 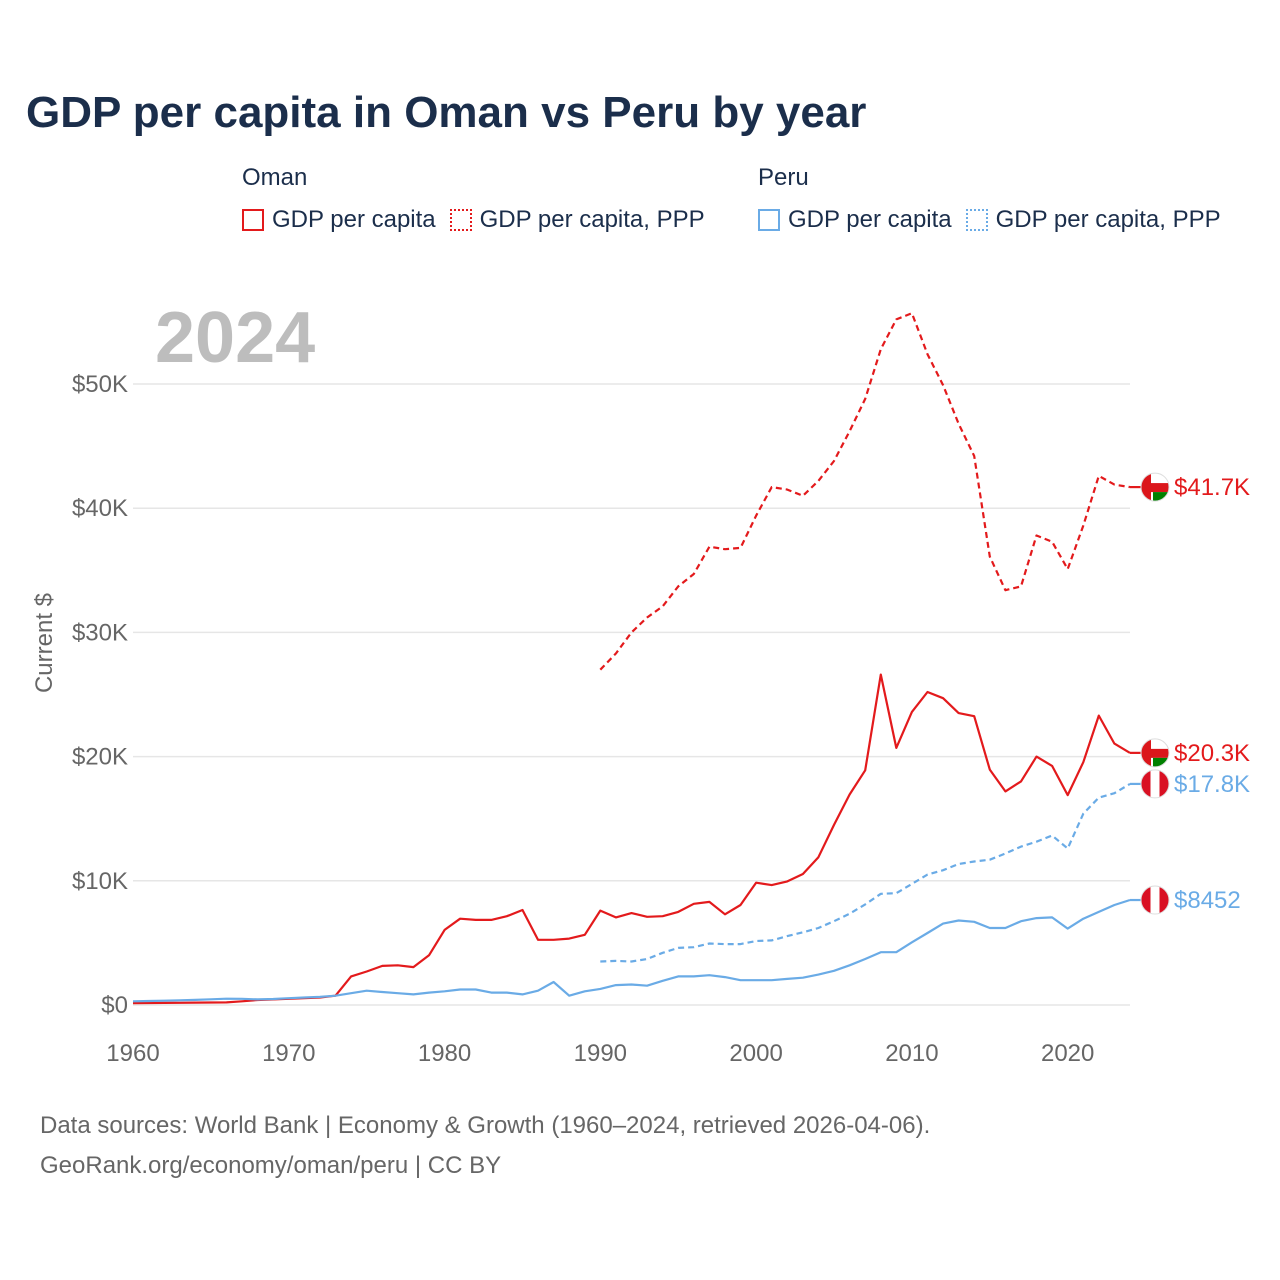 I want to click on legend-item-peru-gdp: GDP per capita, so click(x=855, y=220).